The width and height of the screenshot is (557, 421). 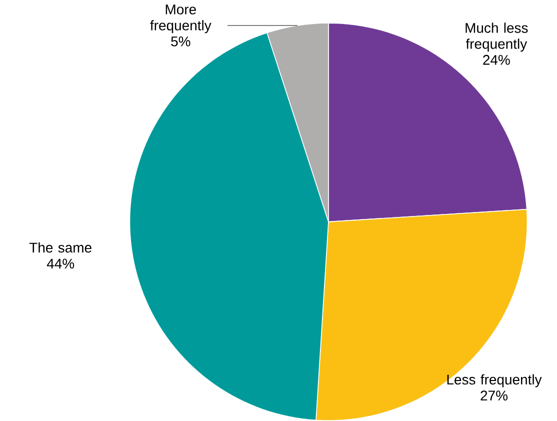 What do you see at coordinates (180, 41) in the screenshot?
I see `data-label: 5%` at bounding box center [180, 41].